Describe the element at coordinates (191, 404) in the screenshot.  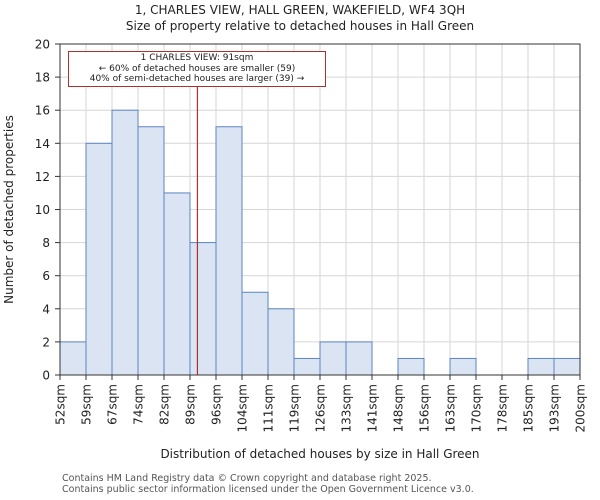
I see `x-tick-label: 89sqm` at that location.